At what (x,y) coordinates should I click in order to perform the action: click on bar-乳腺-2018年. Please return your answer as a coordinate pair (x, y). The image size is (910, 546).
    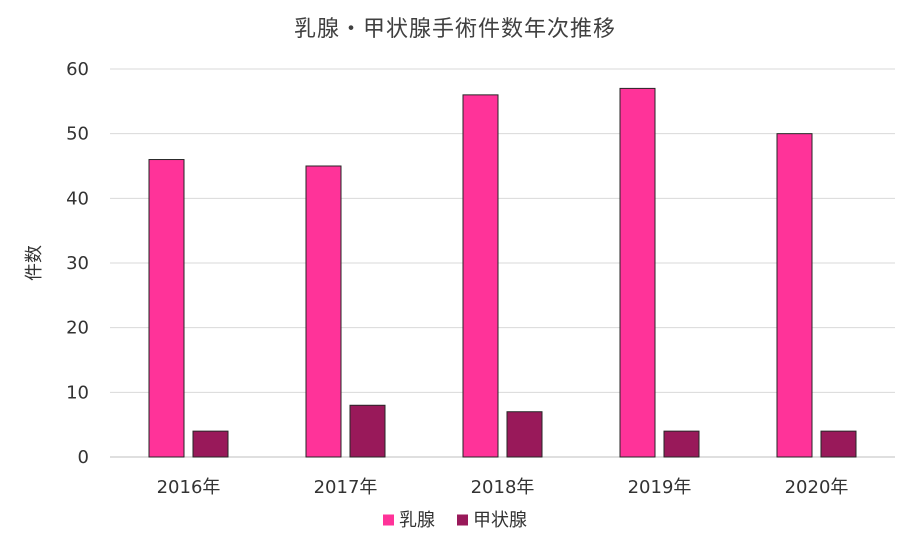
    Looking at the image, I should click on (480, 276).